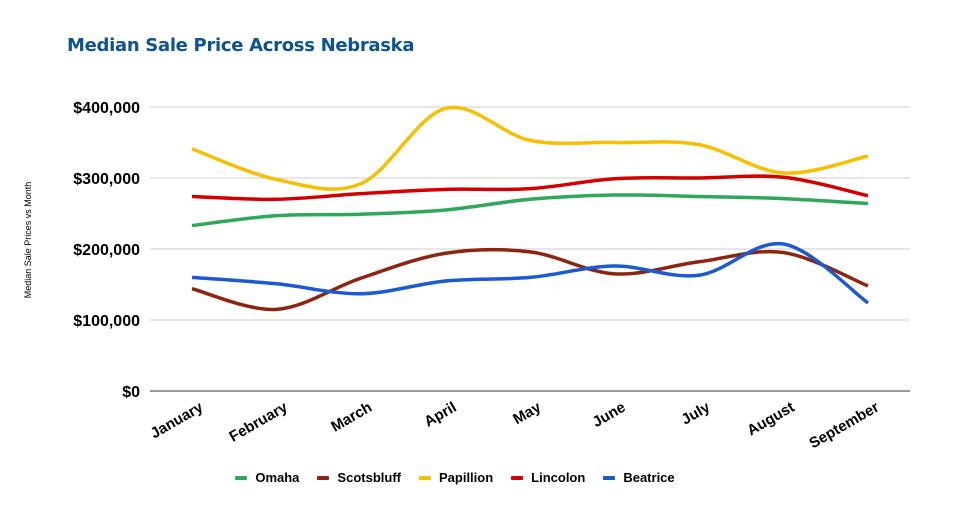 This screenshot has width=956, height=507. What do you see at coordinates (530, 188) in the screenshot?
I see `series-line-lincolon` at bounding box center [530, 188].